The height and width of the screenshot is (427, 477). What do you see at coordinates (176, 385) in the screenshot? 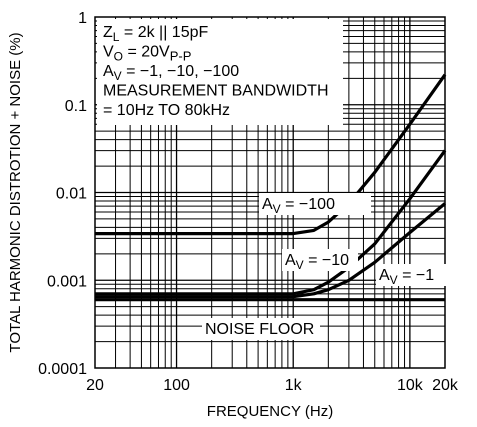
I see `x-tick-label: 100` at bounding box center [176, 385].